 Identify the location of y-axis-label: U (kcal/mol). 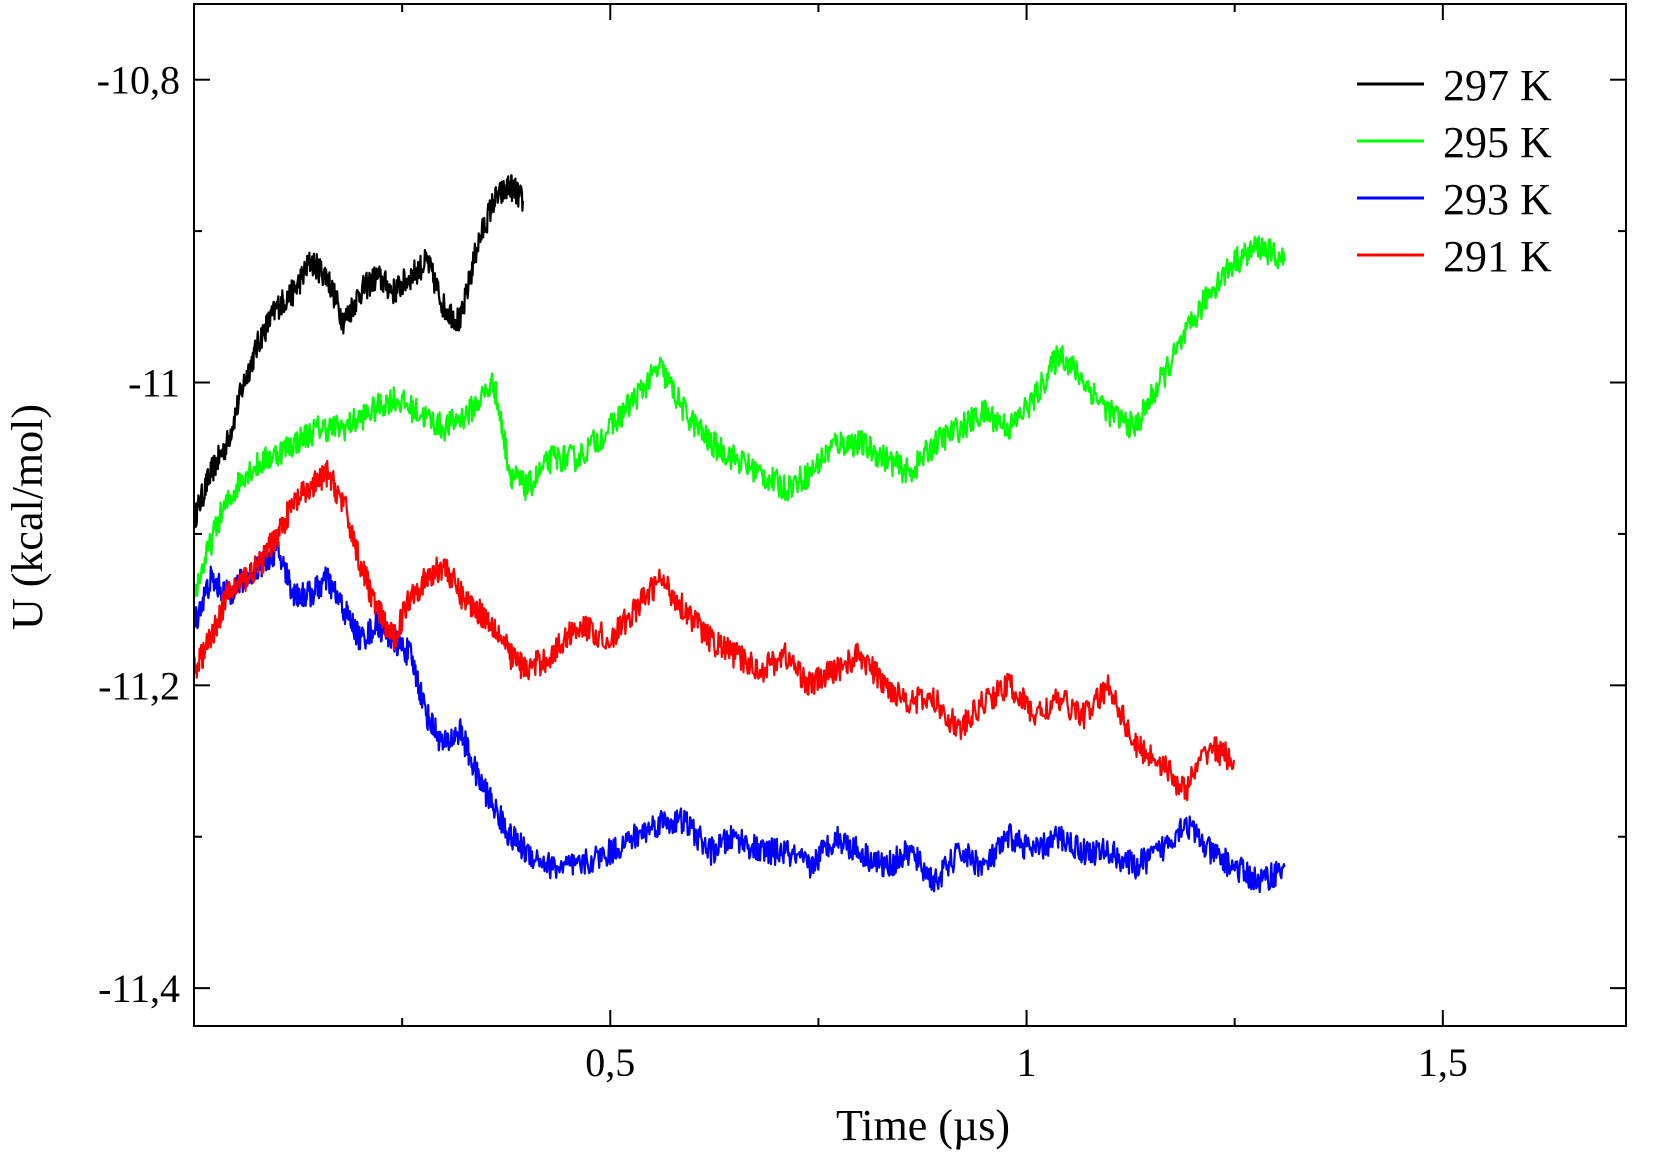
(27, 517).